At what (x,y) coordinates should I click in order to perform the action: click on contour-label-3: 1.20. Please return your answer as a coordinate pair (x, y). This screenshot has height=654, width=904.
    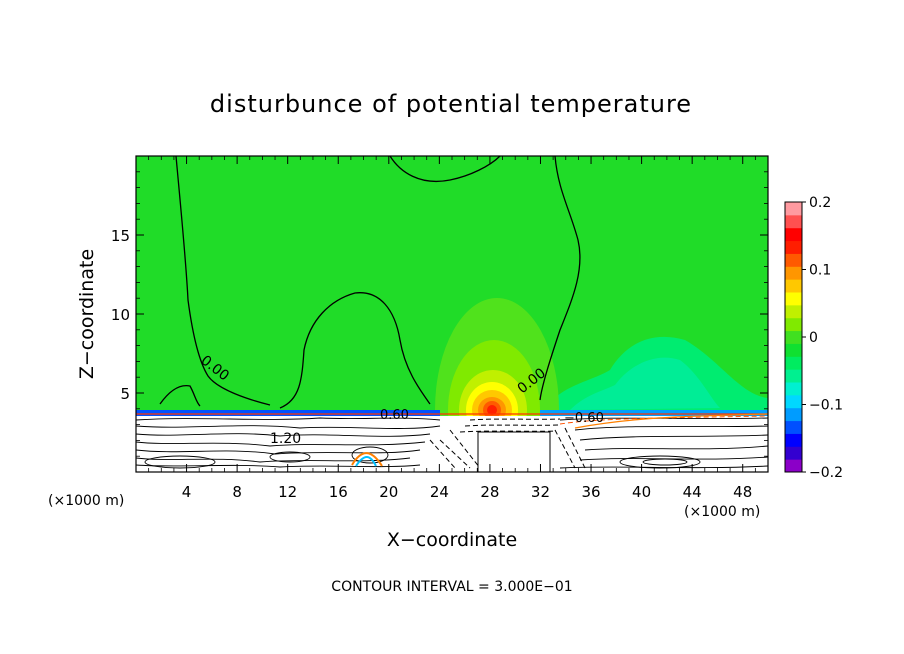
    Looking at the image, I should click on (285, 439).